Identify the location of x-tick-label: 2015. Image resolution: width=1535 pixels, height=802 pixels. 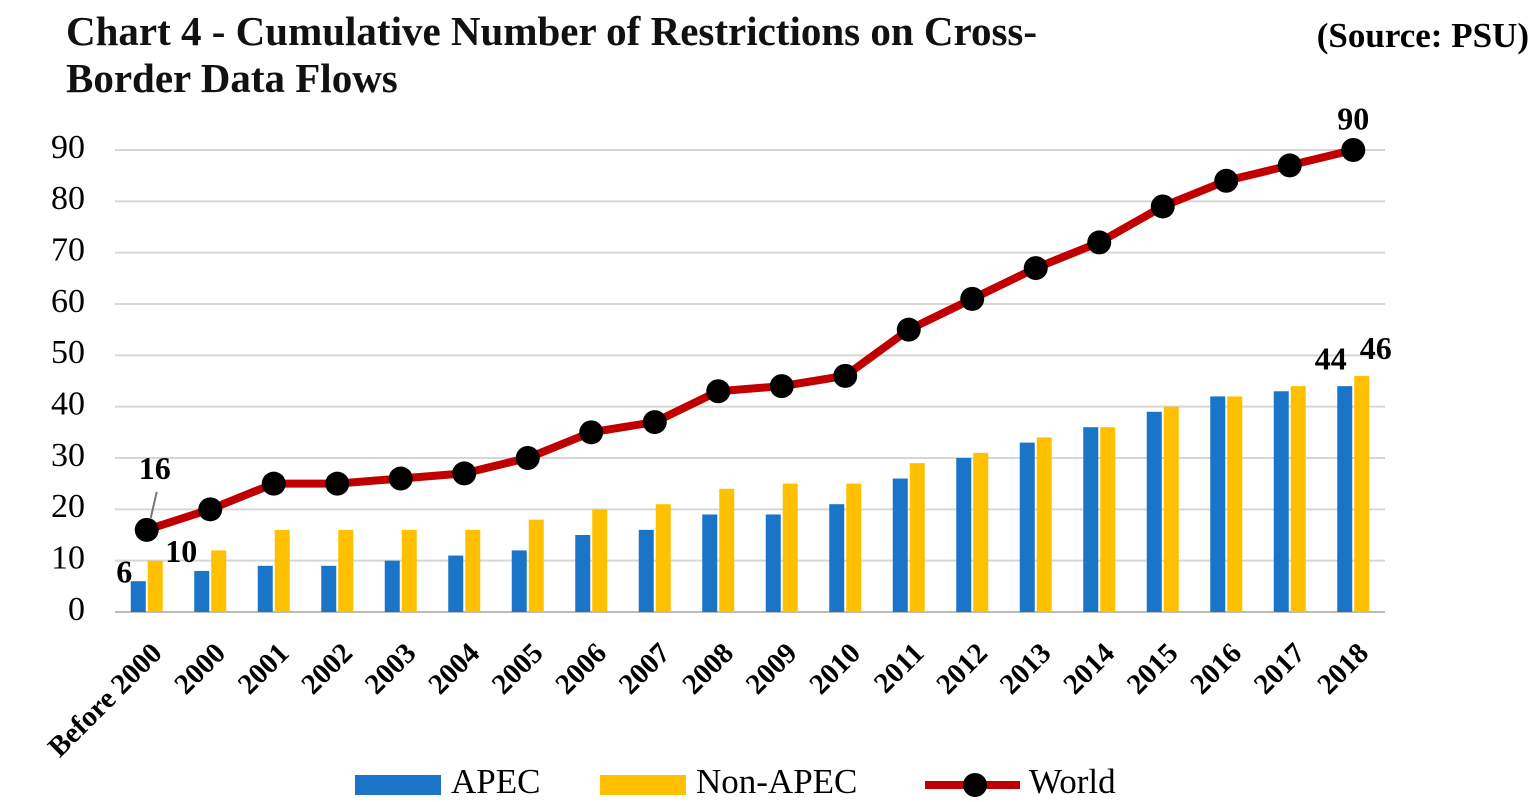
(1153, 669).